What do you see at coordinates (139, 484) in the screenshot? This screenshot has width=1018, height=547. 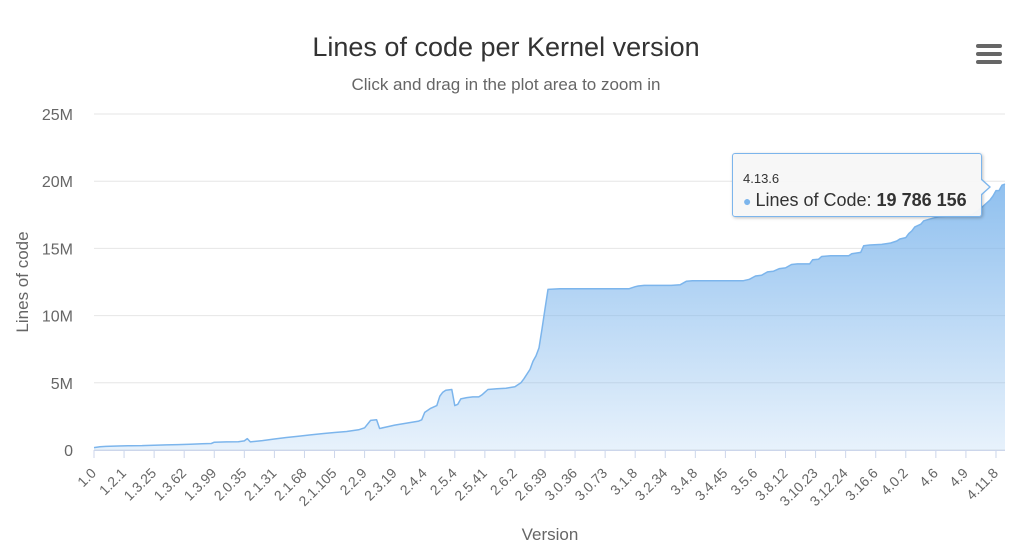 I see `x-tick-label: 1.3.25` at bounding box center [139, 484].